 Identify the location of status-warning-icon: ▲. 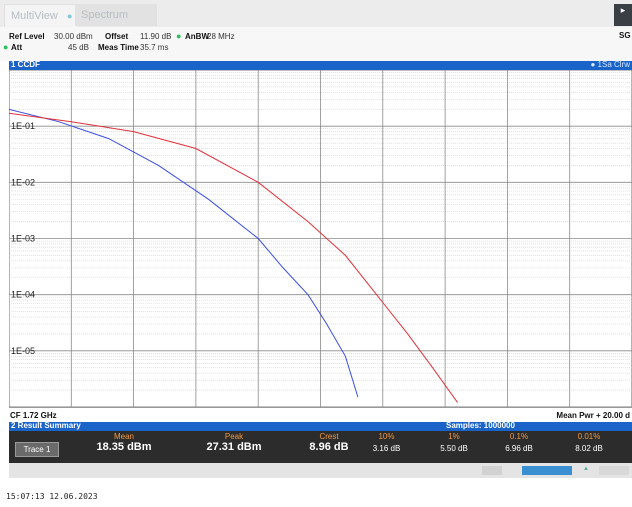
(586, 469).